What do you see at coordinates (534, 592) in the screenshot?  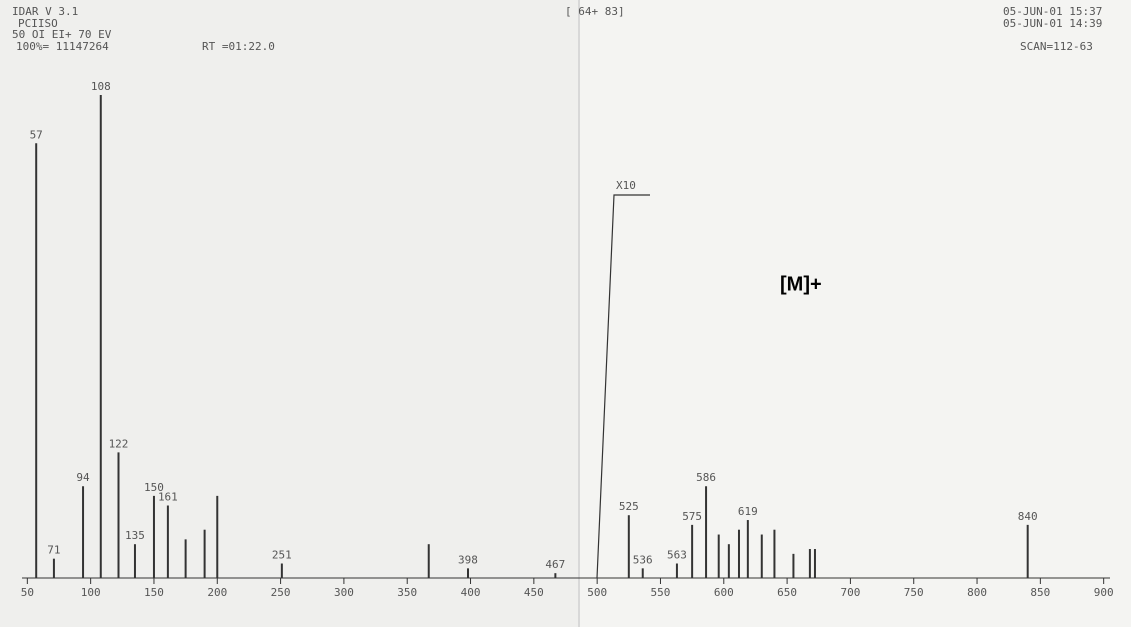 I see `x-tick-label: 450` at bounding box center [534, 592].